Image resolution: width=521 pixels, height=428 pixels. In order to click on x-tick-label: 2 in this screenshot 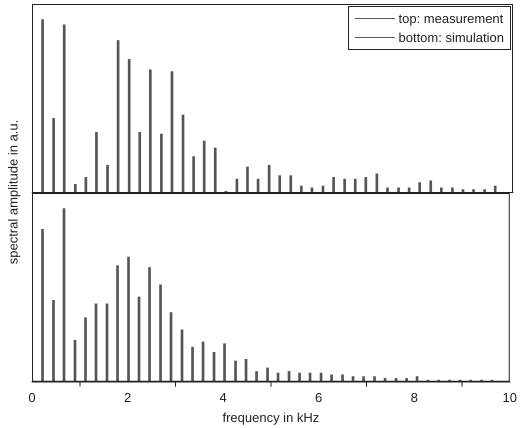, I will do `click(128, 398)`.